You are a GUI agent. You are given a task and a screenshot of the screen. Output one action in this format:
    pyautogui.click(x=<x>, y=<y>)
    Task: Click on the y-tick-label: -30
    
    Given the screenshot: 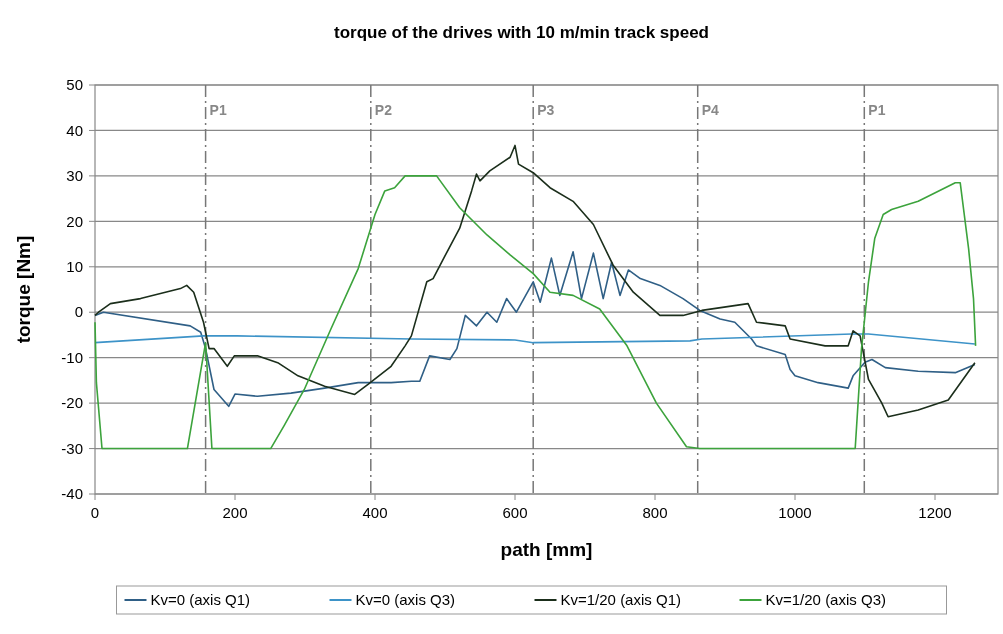 What is the action you would take?
    pyautogui.click(x=72, y=448)
    